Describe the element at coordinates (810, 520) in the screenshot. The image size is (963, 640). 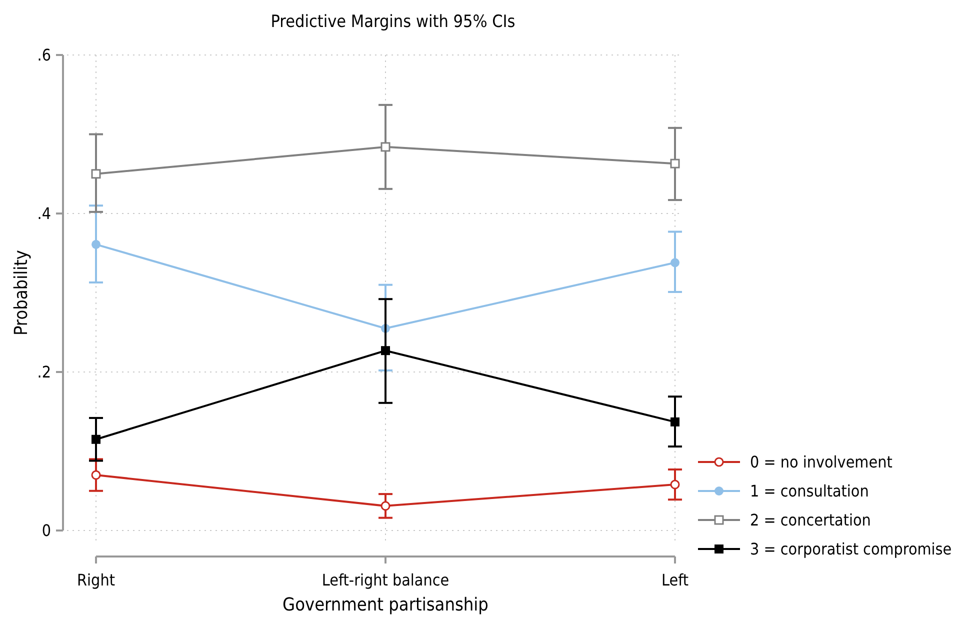
I see `legend-label: 2 = concertation` at that location.